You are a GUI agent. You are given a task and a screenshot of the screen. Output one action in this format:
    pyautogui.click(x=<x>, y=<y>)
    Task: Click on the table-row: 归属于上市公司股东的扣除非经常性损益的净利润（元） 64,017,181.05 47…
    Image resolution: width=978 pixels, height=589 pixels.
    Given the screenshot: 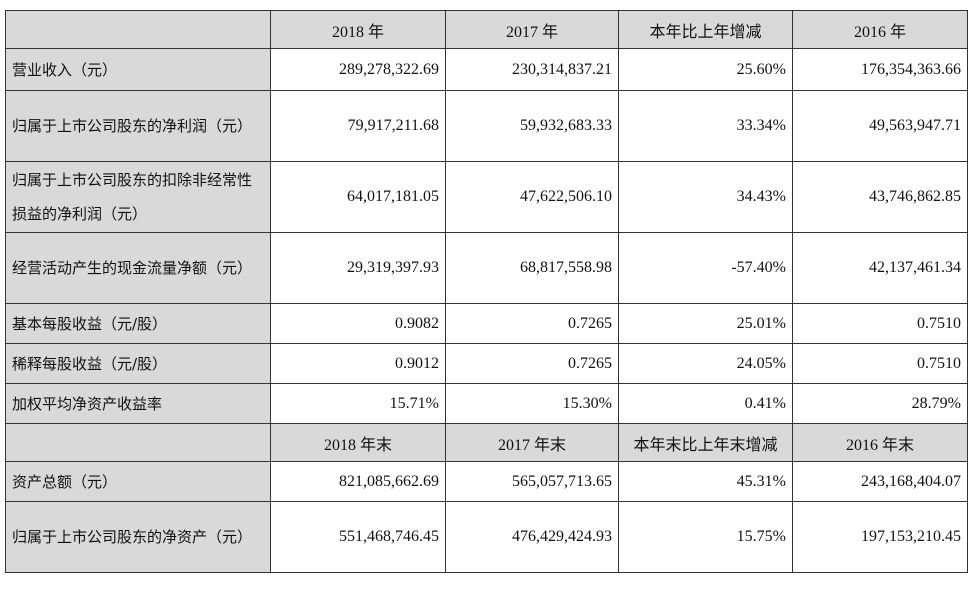 What is the action you would take?
    pyautogui.click(x=486, y=197)
    